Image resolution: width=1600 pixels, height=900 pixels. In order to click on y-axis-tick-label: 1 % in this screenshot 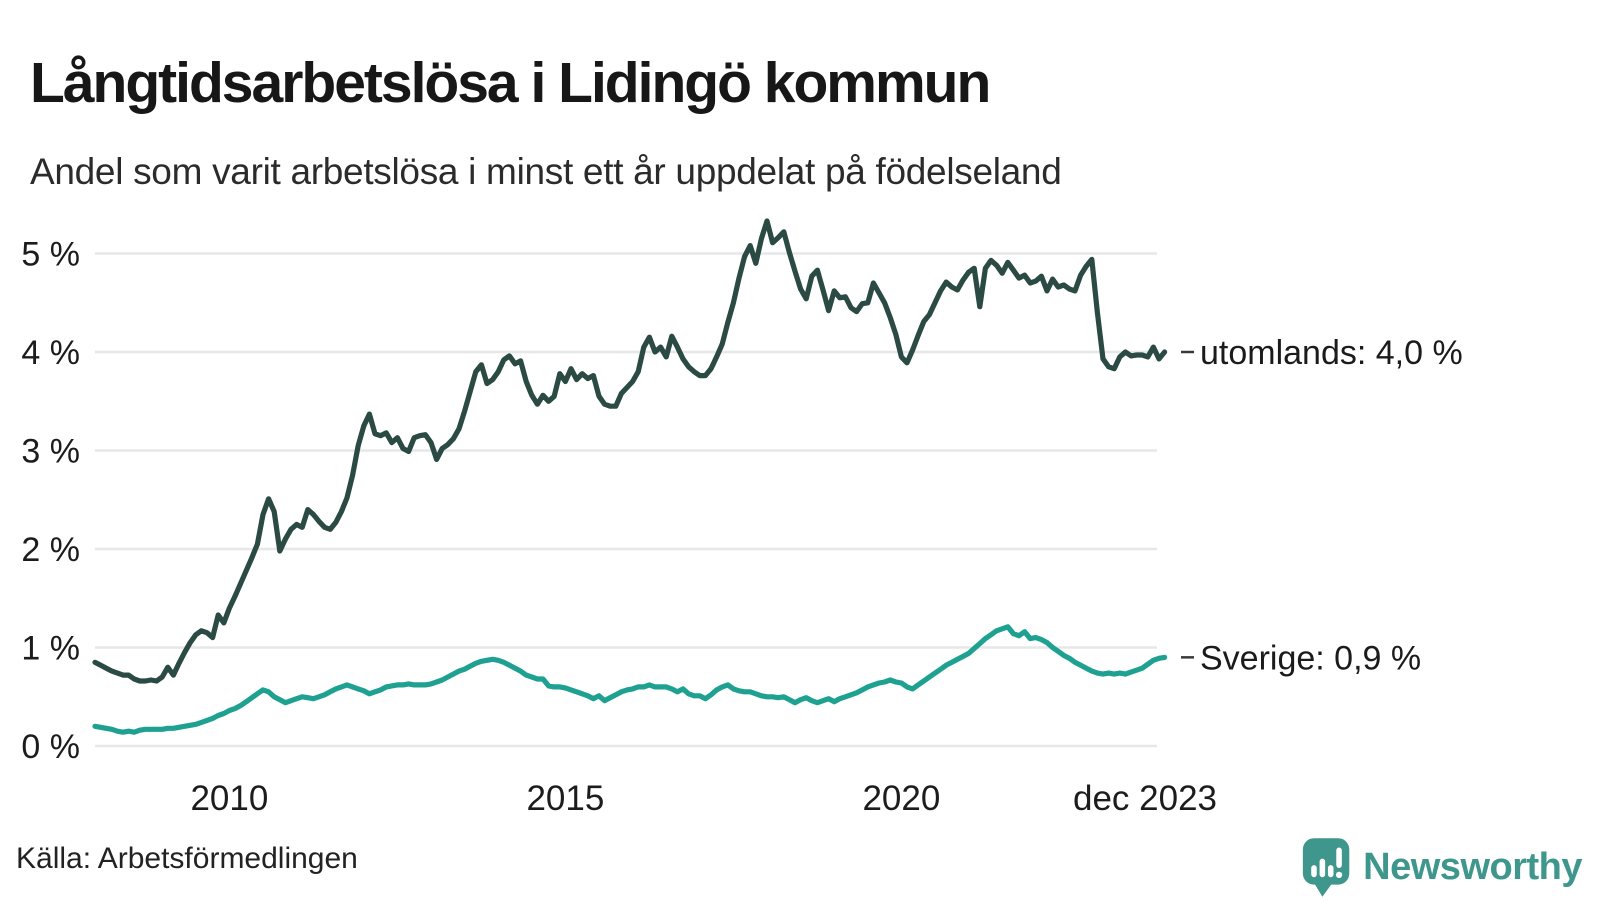, I will do `click(50, 648)`.